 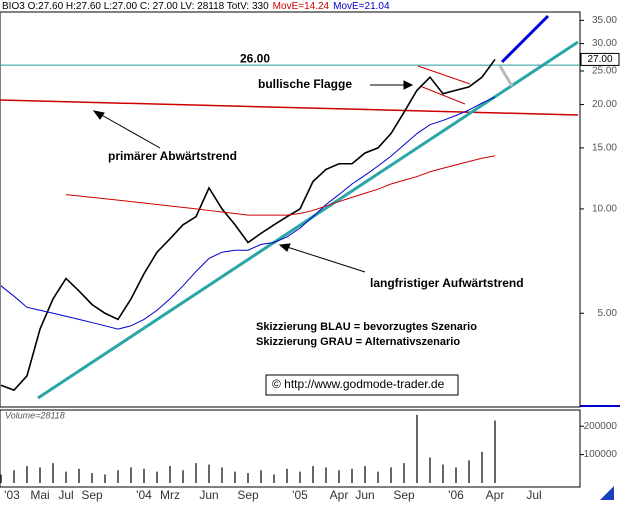 I want to click on y-tick-label: 35.00, so click(x=604, y=20).